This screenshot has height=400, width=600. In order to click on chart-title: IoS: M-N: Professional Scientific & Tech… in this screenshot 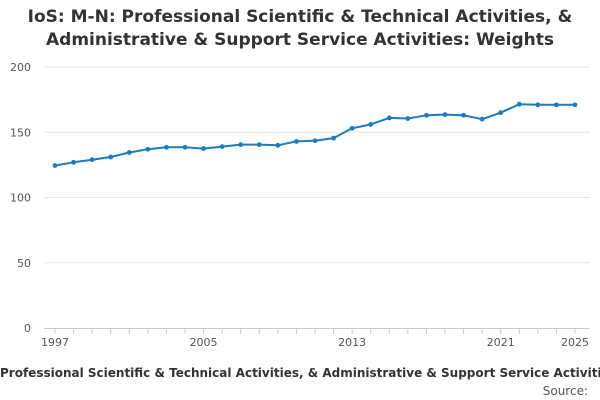, I will do `click(300, 28)`.